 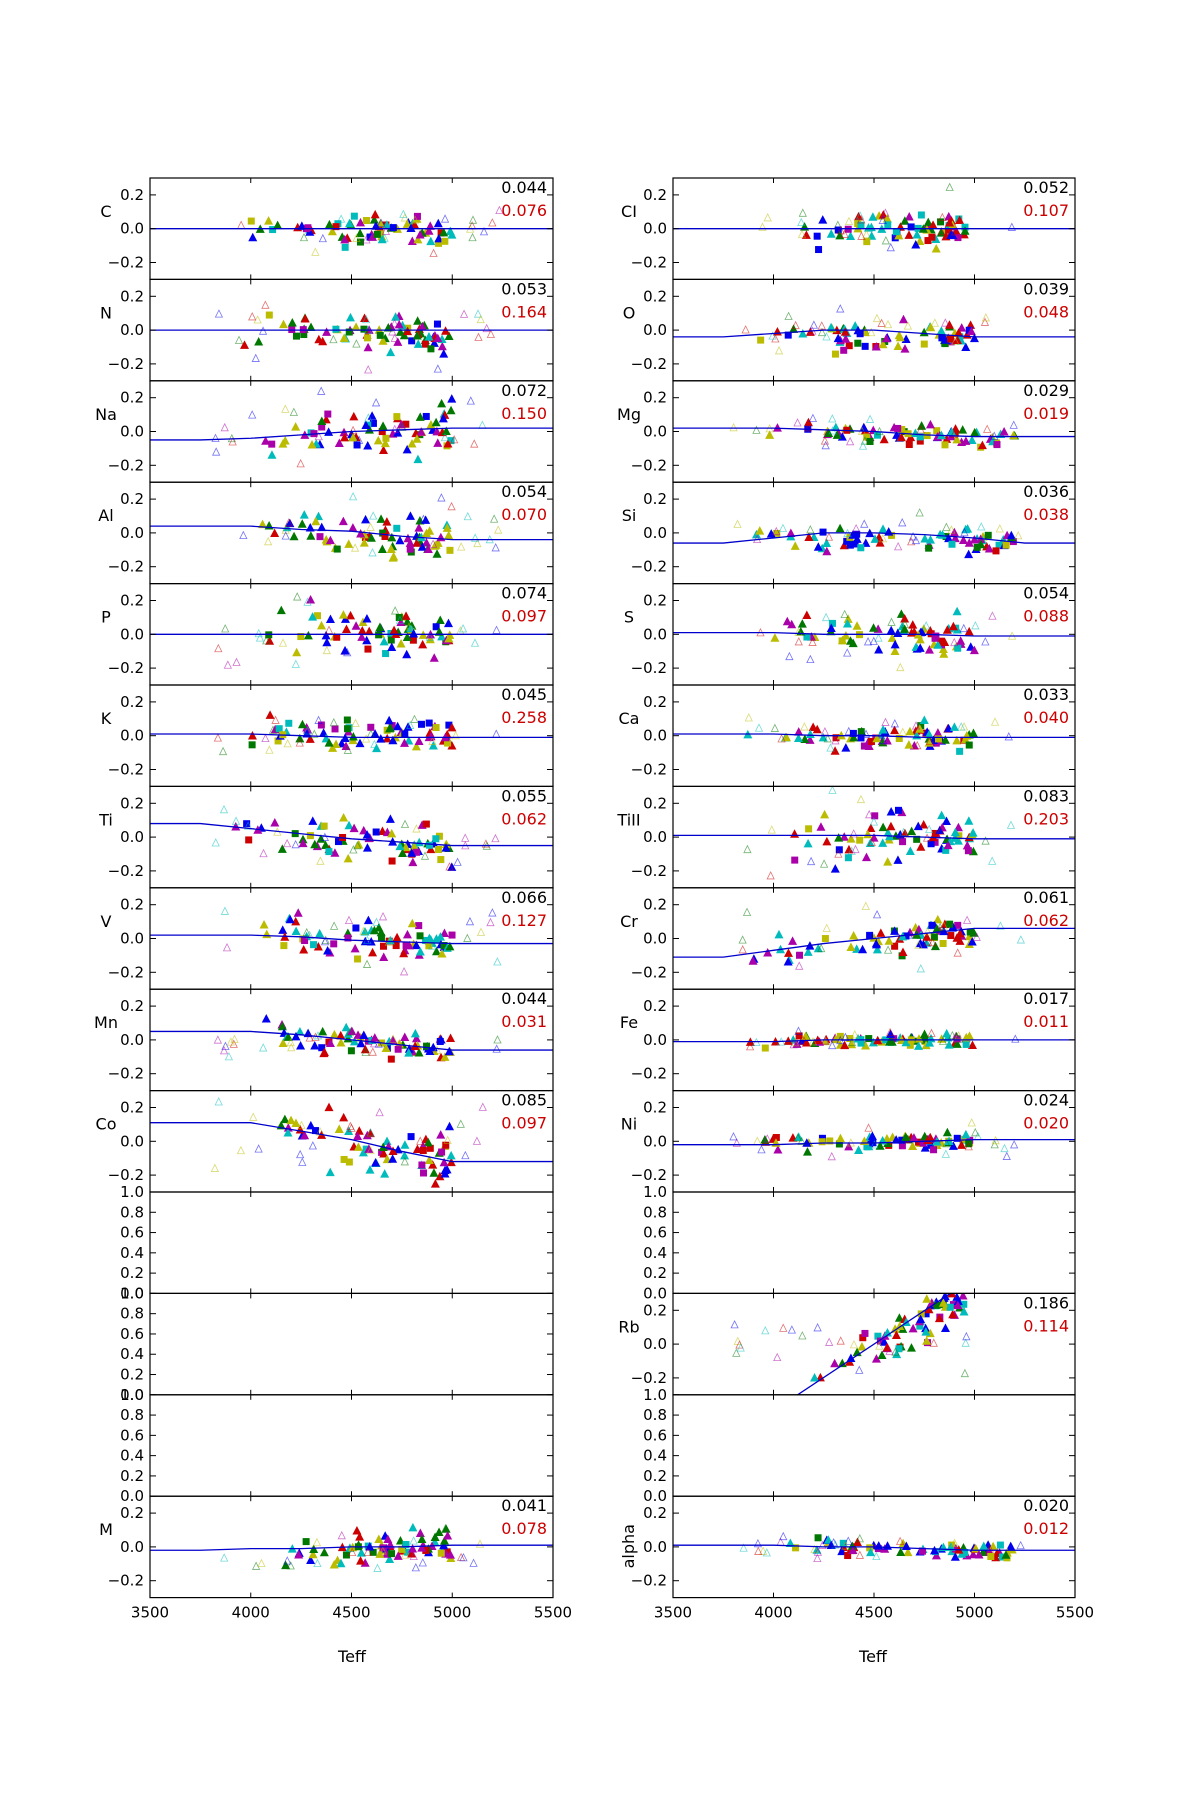 What do you see at coordinates (655, 1192) in the screenshot?
I see `y-tick-label: 1.0` at bounding box center [655, 1192].